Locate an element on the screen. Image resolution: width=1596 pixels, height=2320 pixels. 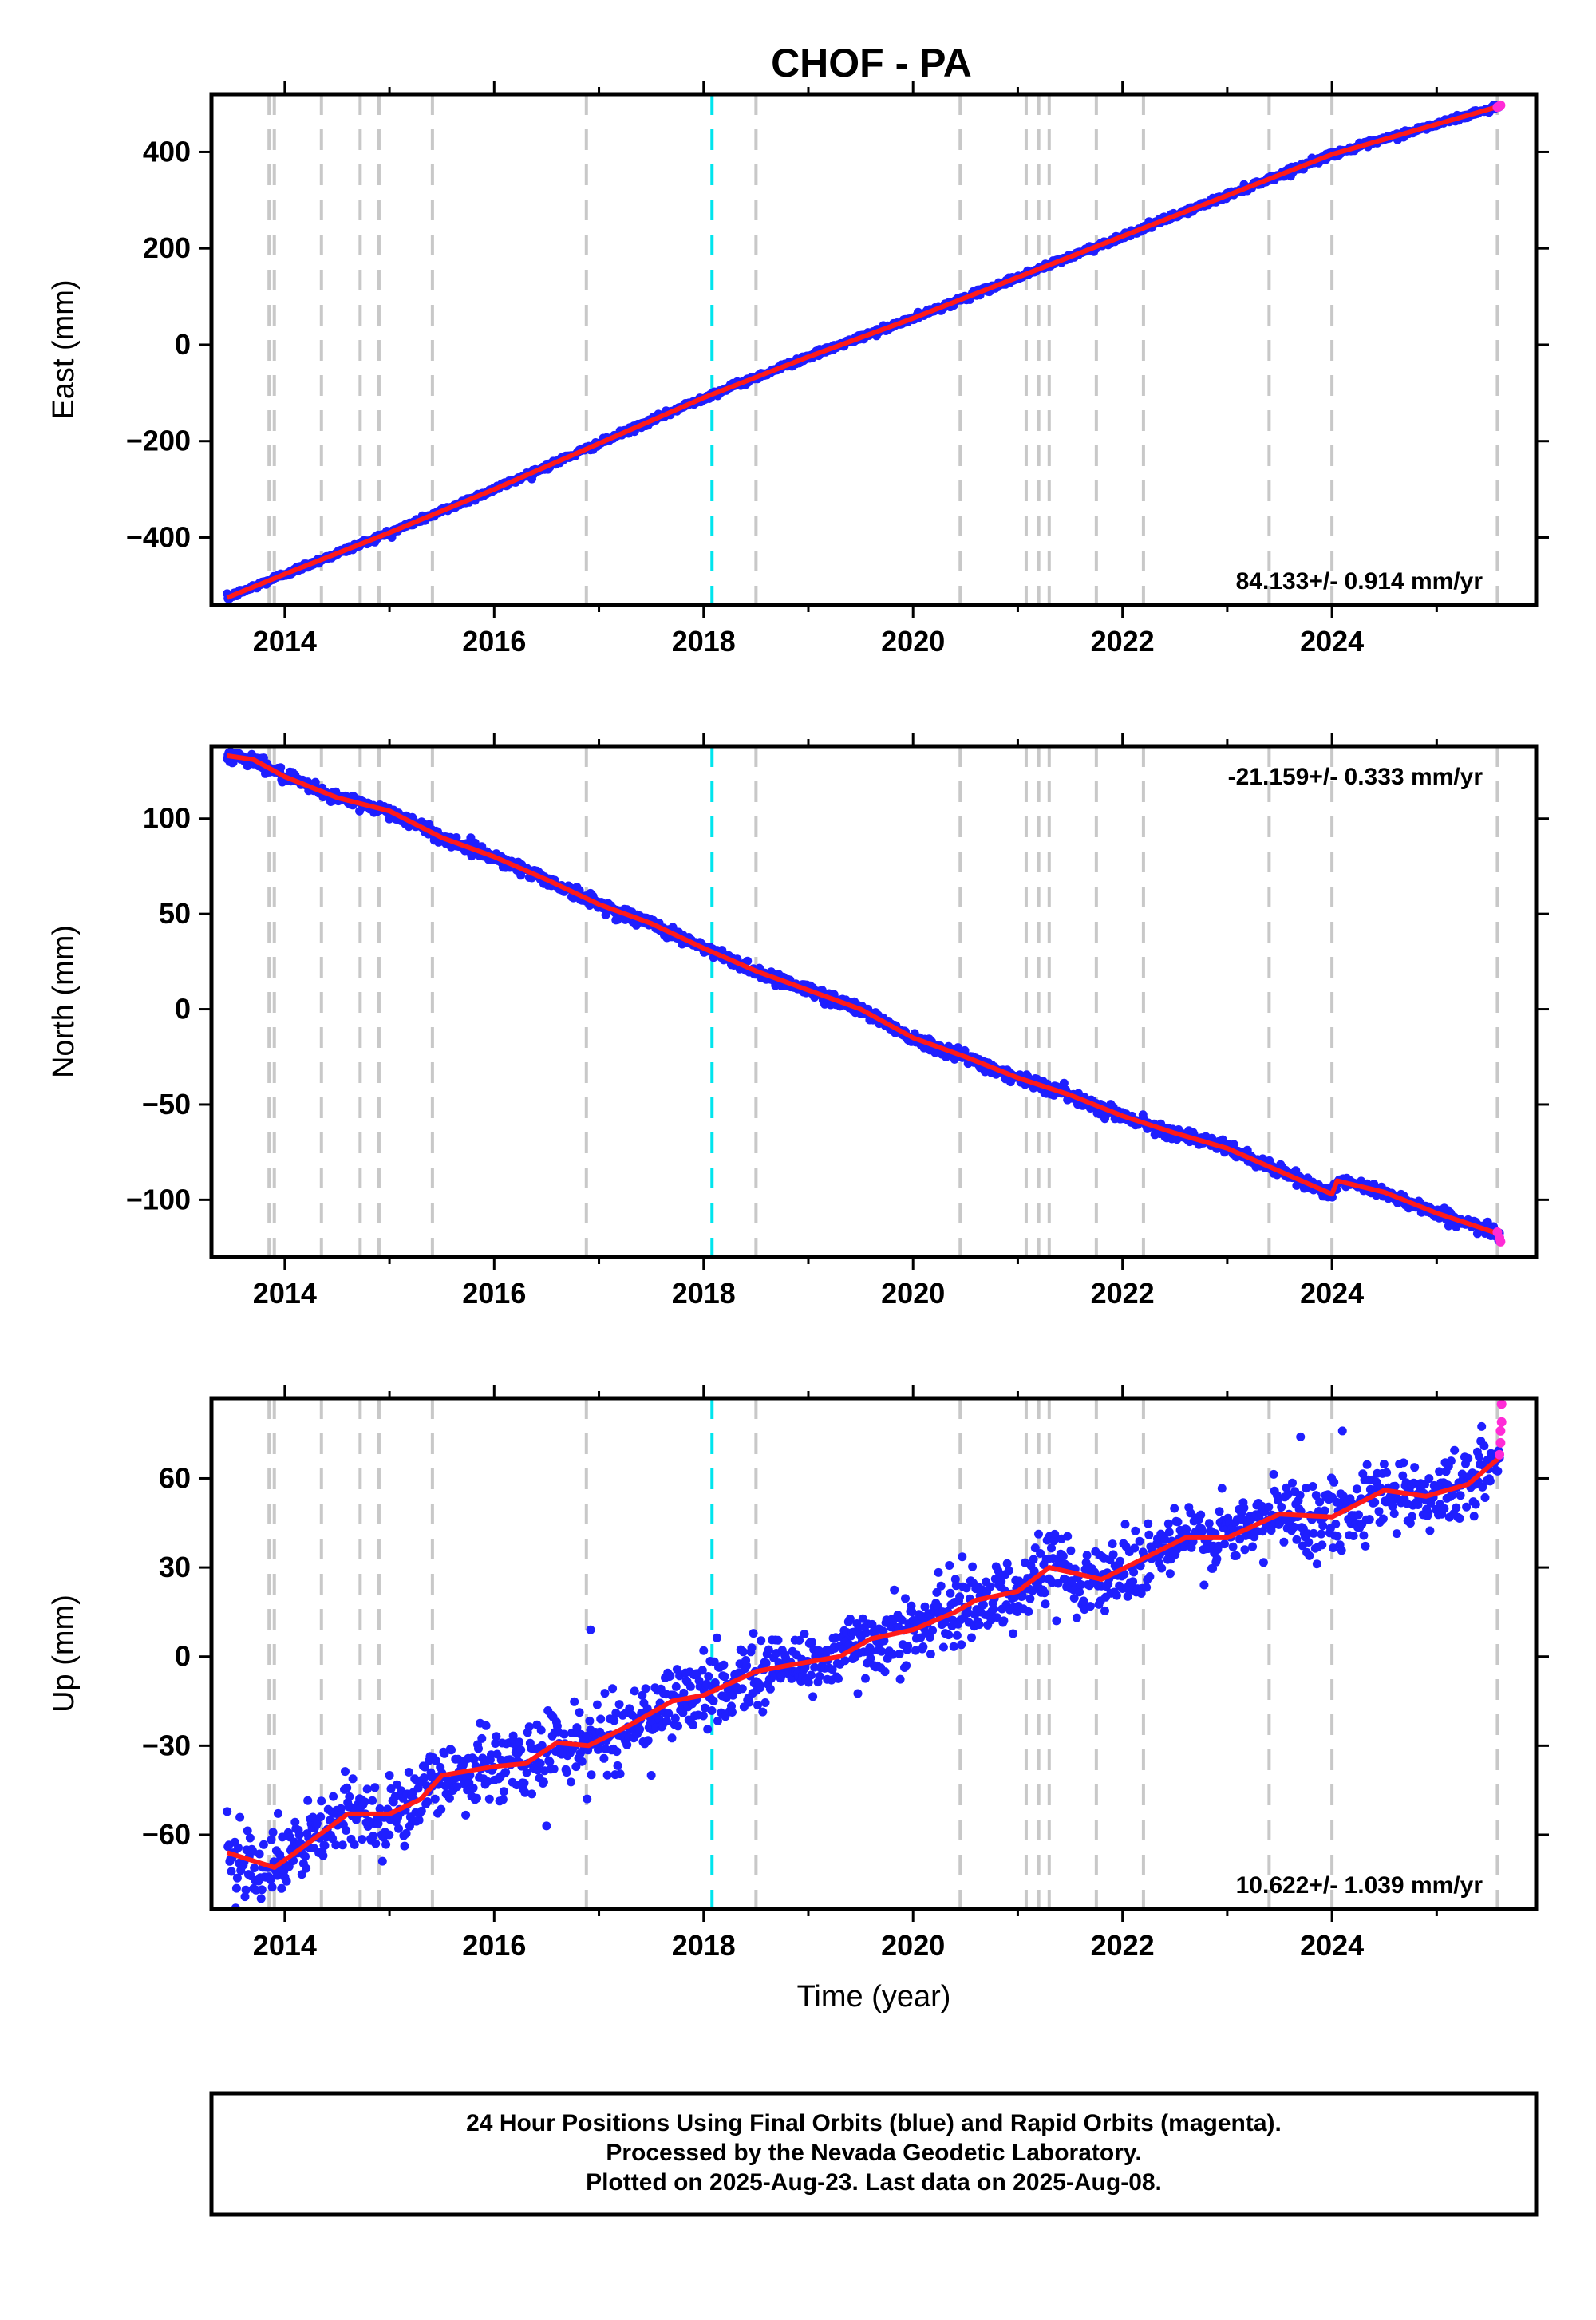
y-tick-label: 30 is located at coordinates (175, 1567).